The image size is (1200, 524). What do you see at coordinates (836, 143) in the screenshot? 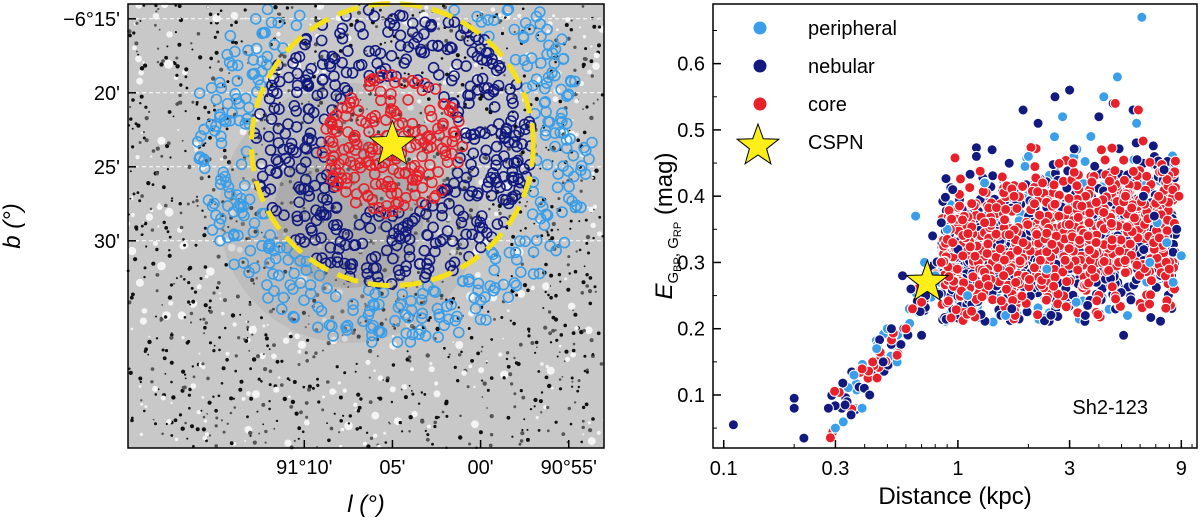
I see `legend-label: CSPN` at bounding box center [836, 143].